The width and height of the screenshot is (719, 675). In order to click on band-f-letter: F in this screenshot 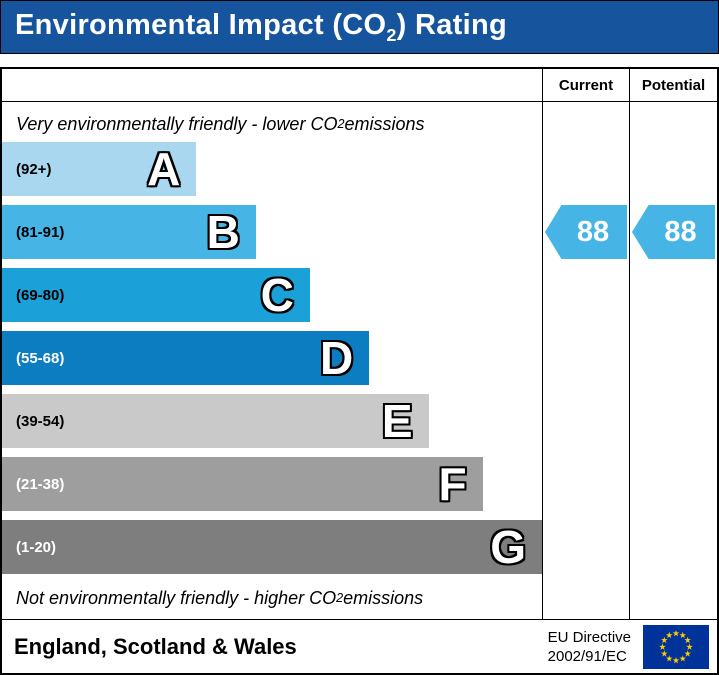, I will do `click(452, 484)`.